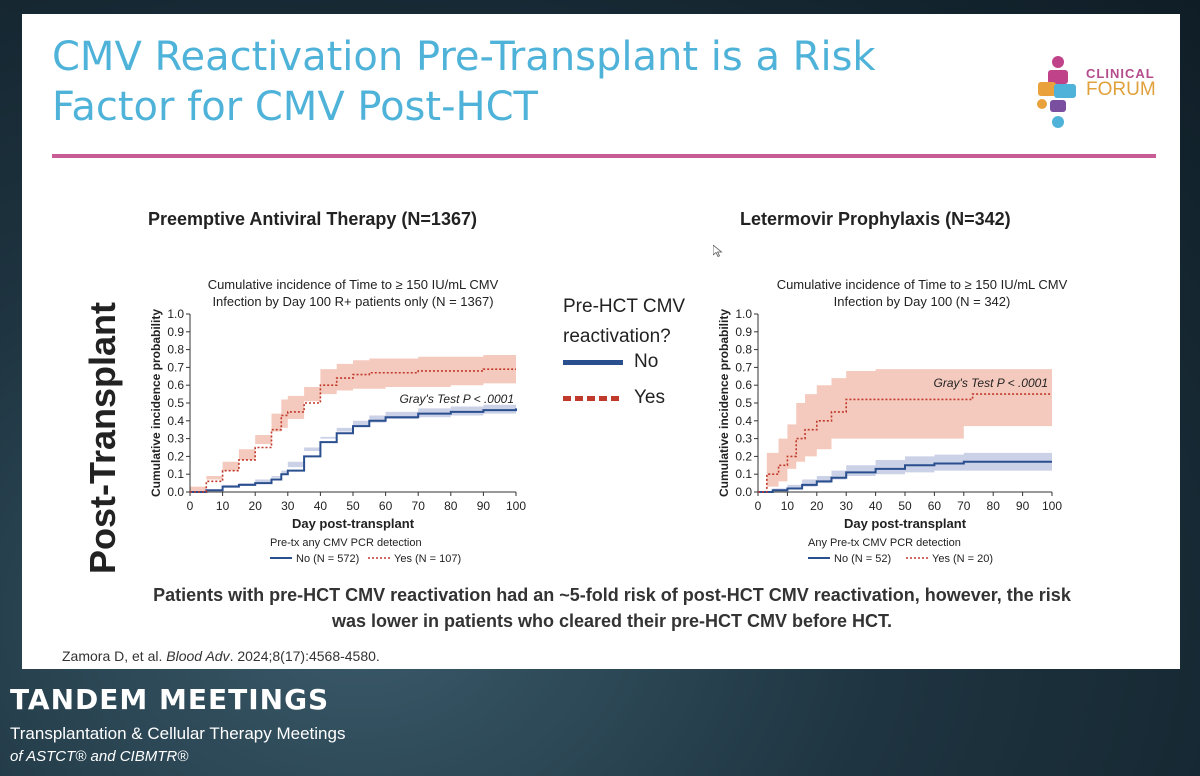 This screenshot has width=1200, height=776. I want to click on left-chart-heading: Preemptive Antiviral Therapy (N=1367), so click(312, 219).